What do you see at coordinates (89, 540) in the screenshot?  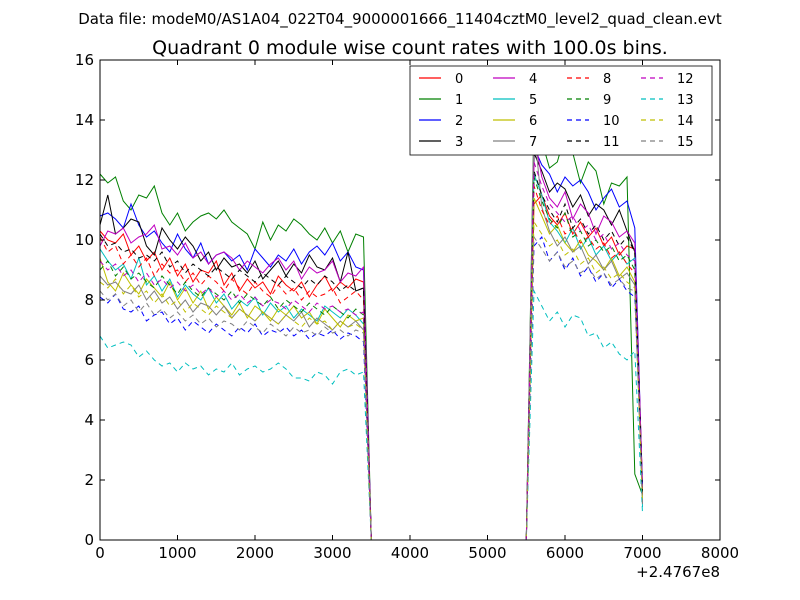 I see `y-tick-label: 0` at bounding box center [89, 540].